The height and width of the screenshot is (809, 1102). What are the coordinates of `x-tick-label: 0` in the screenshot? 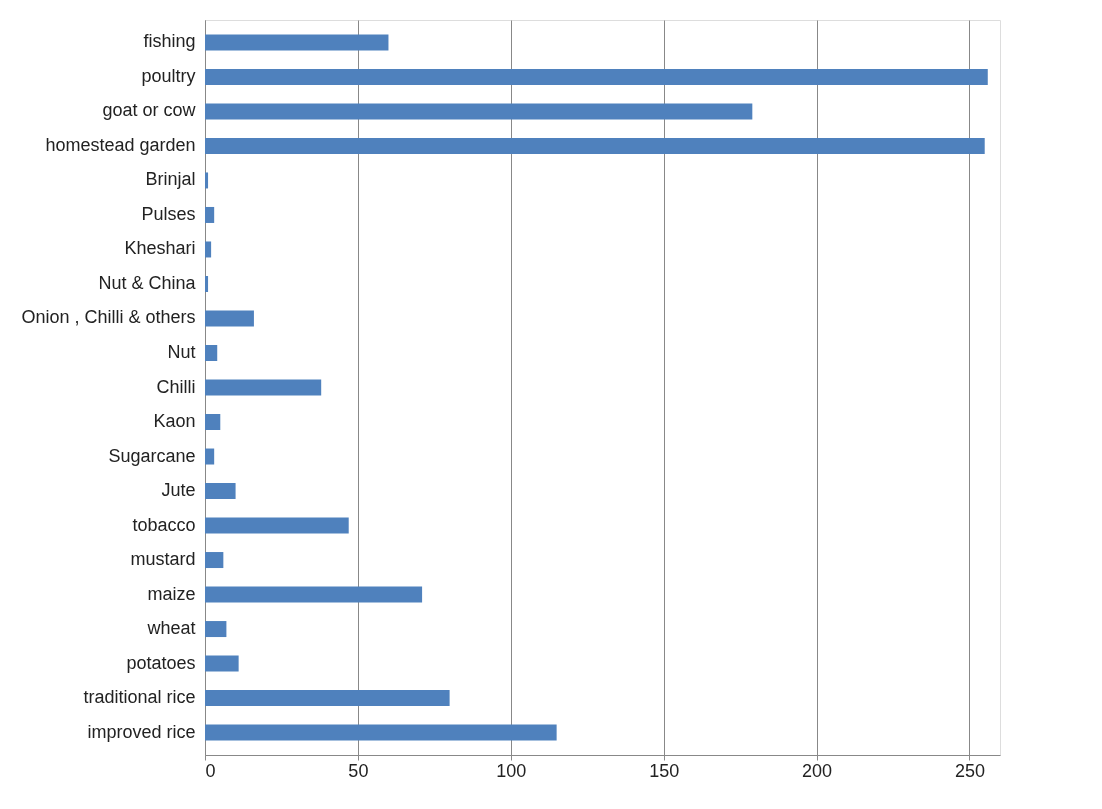 It's located at (210, 770).